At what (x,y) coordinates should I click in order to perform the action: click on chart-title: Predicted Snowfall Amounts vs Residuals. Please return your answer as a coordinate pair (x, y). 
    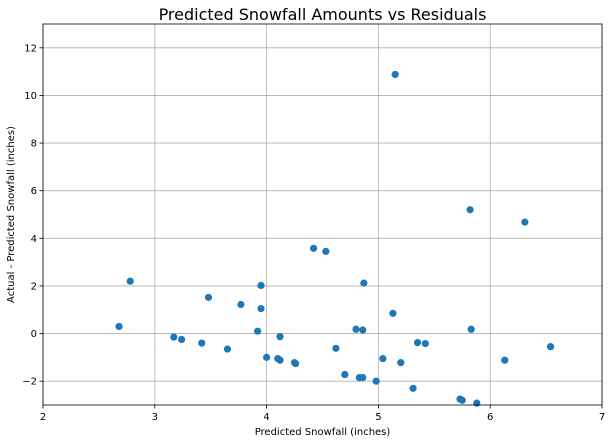
    Looking at the image, I should click on (323, 14).